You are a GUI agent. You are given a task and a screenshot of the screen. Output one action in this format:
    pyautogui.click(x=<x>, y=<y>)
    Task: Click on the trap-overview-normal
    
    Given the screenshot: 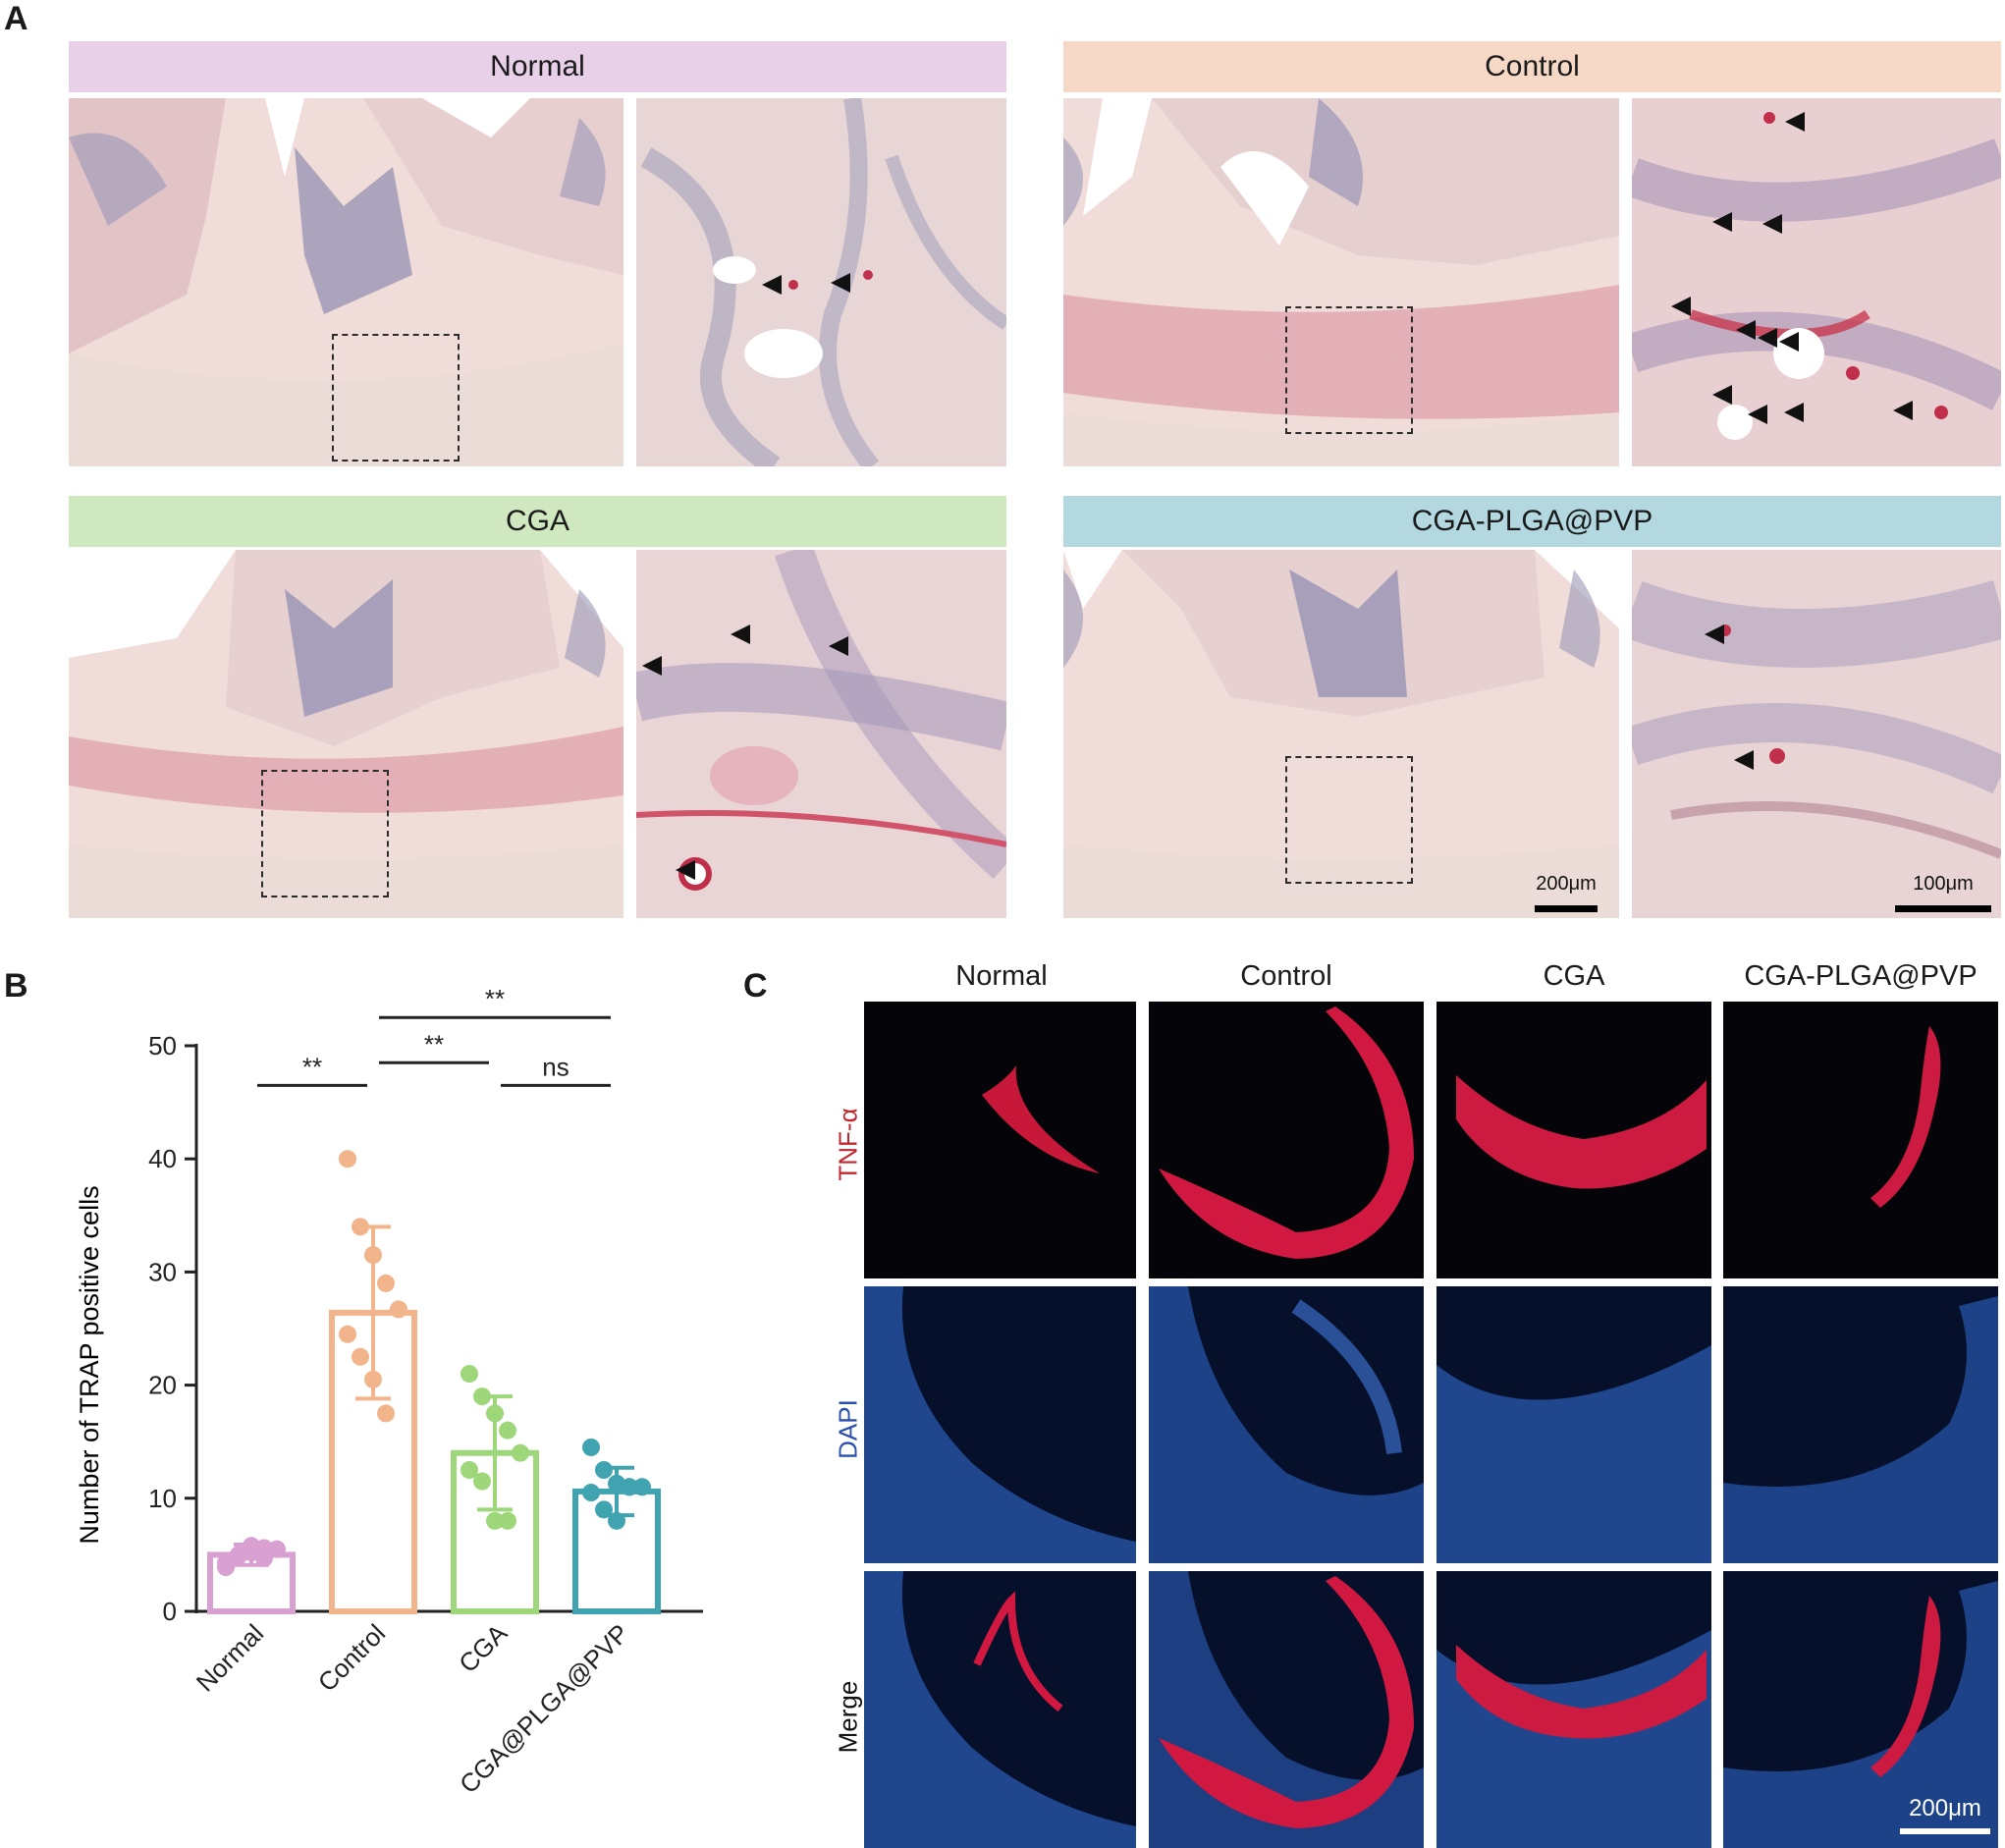 What is the action you would take?
    pyautogui.click(x=346, y=282)
    